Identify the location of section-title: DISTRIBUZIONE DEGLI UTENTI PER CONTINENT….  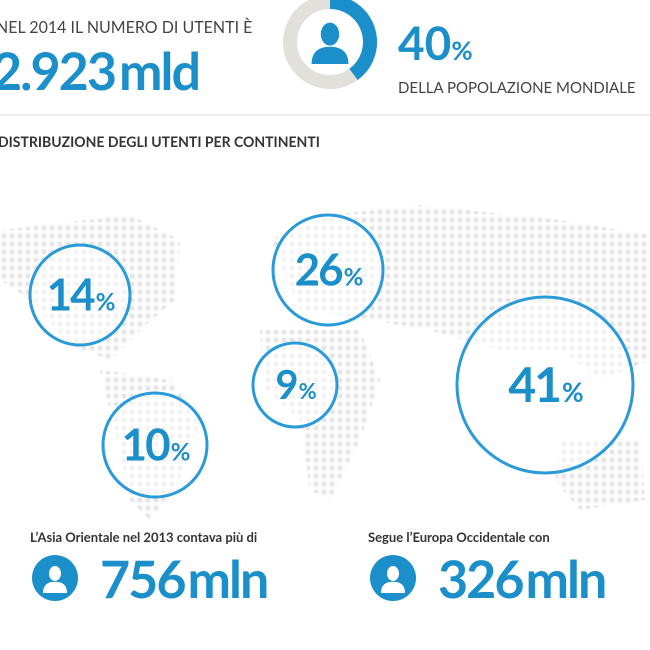
(160, 141).